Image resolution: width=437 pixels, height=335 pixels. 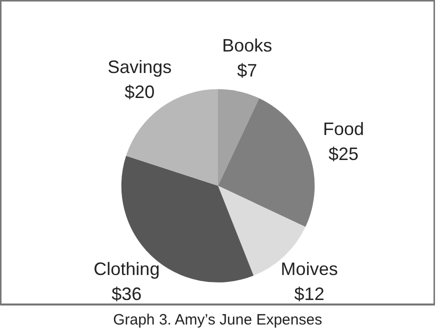 What do you see at coordinates (217, 320) in the screenshot?
I see `text: Graph 3. Amy’s June Expenses` at bounding box center [217, 320].